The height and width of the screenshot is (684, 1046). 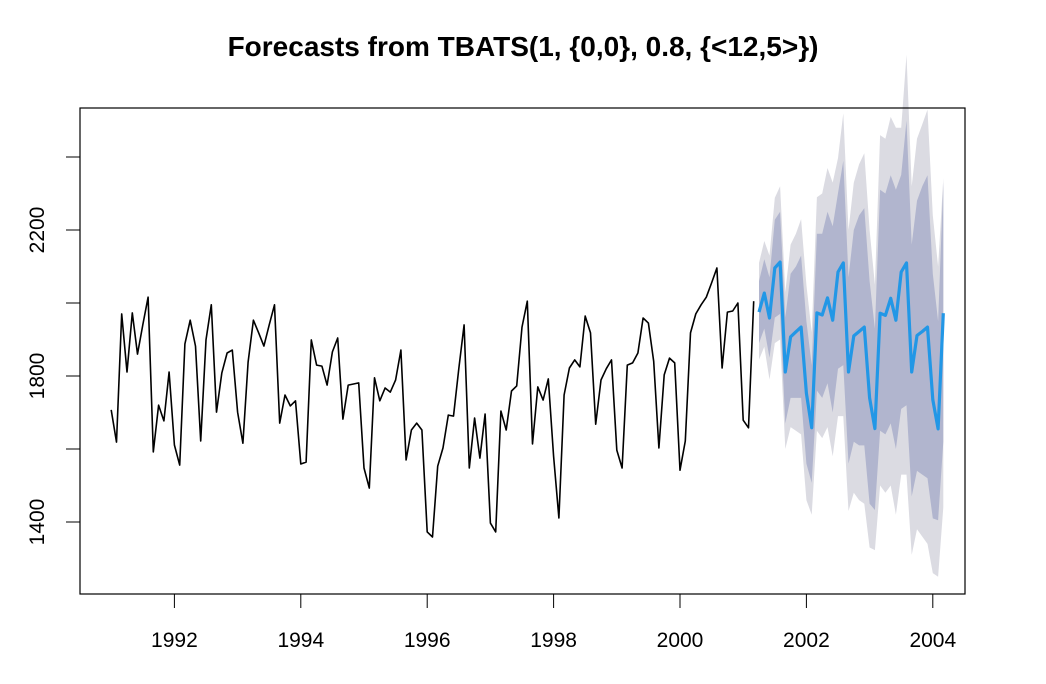 I want to click on x-tick-label: 1998, so click(x=553, y=640).